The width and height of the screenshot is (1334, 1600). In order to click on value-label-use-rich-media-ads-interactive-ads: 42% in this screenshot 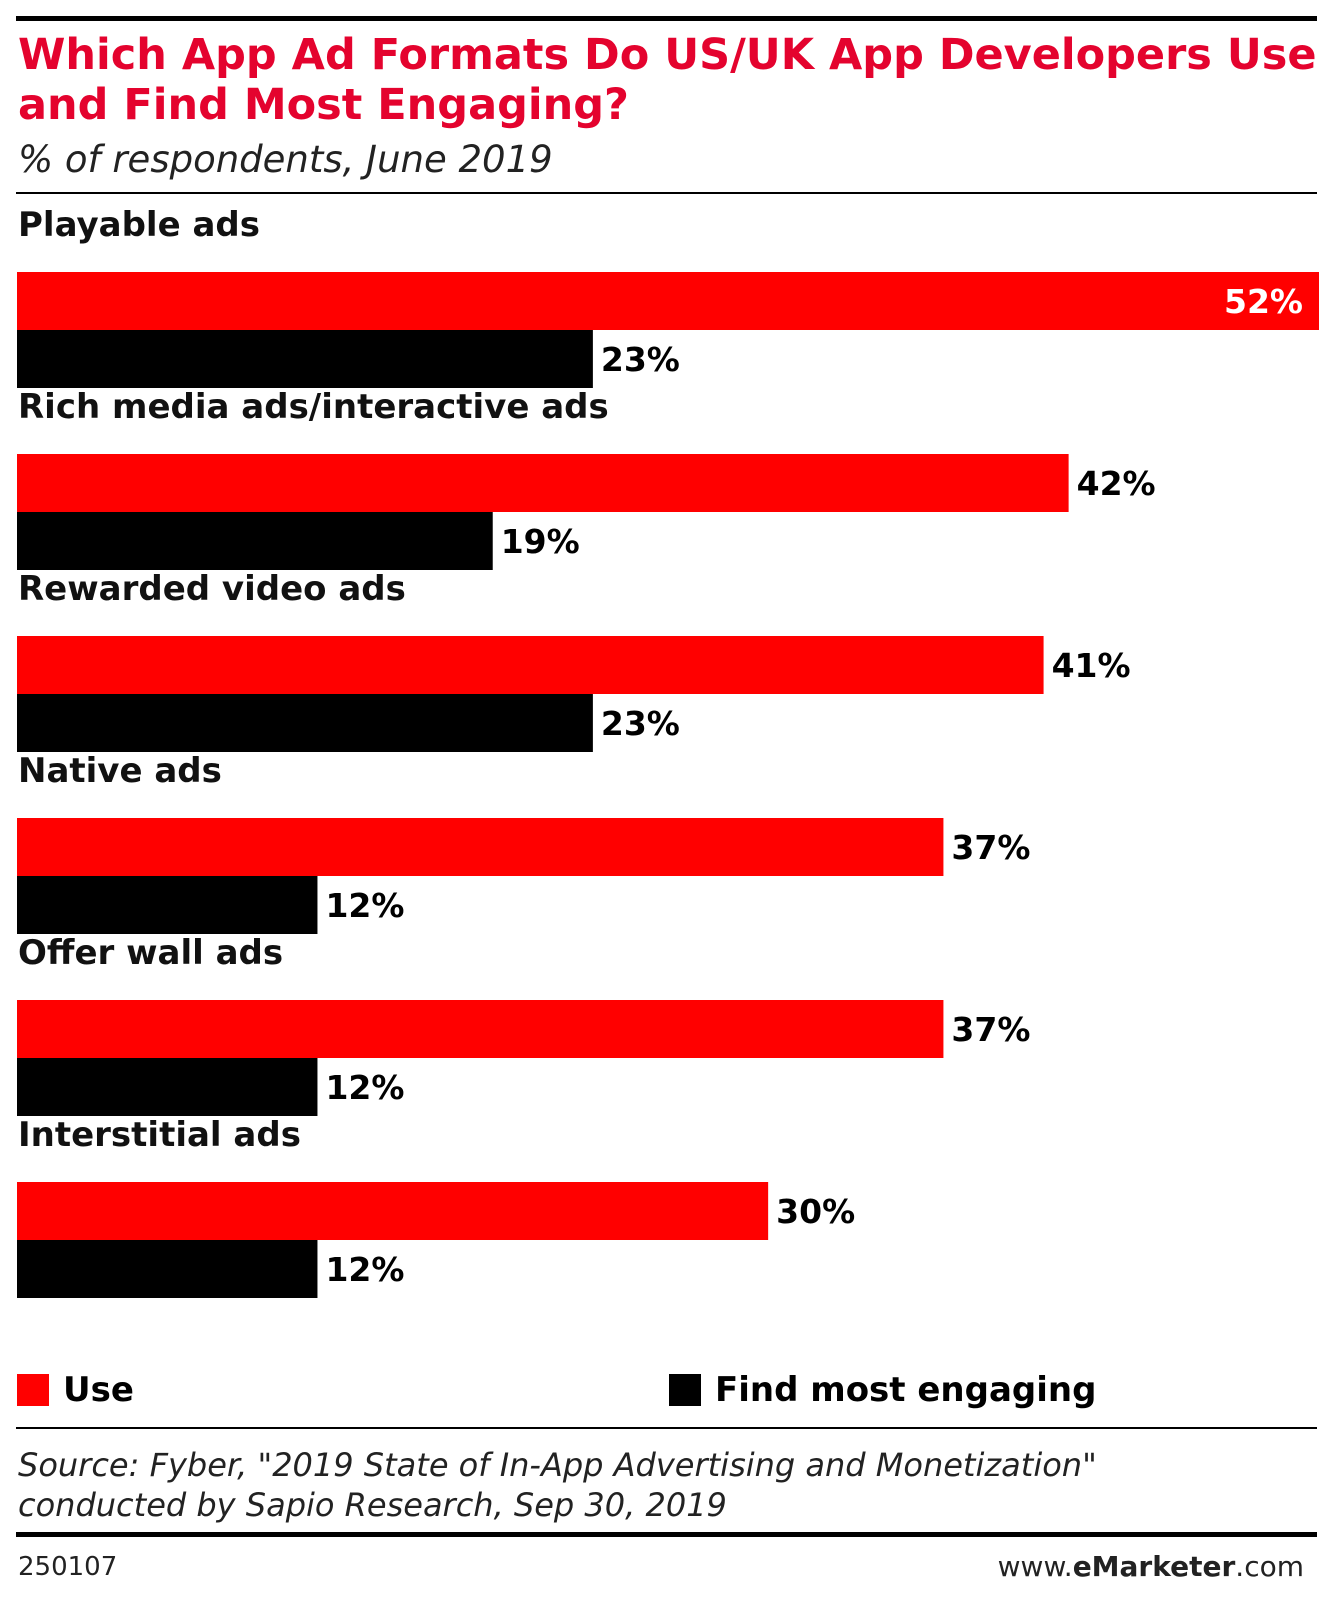, I will do `click(1116, 483)`.